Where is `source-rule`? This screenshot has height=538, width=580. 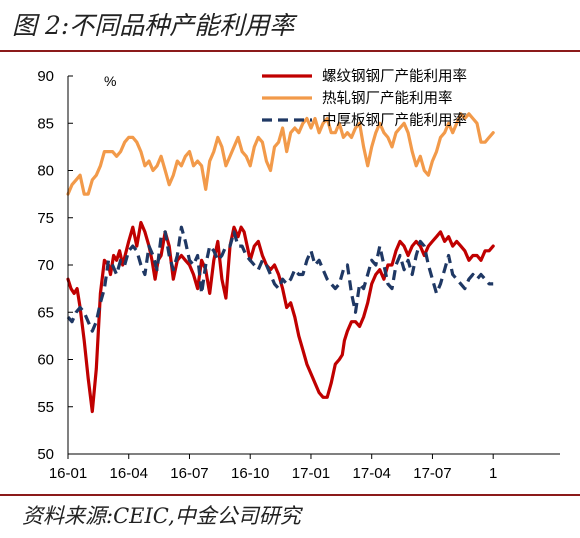
source-rule is located at coordinates (290, 495).